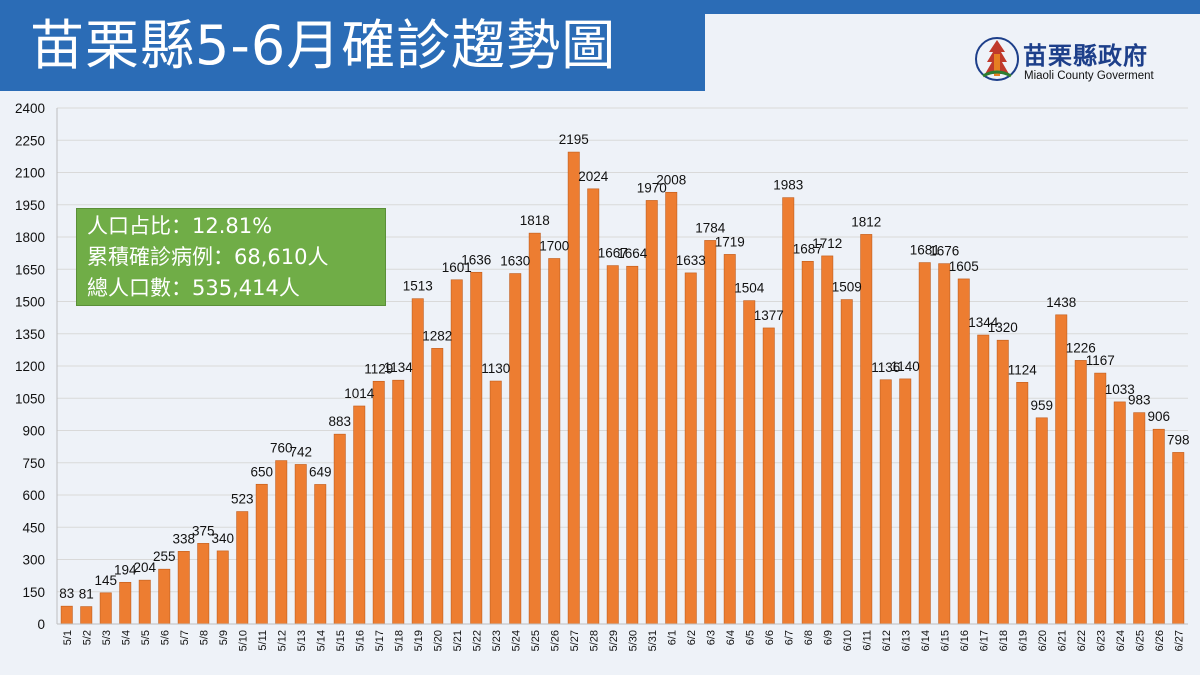 Image resolution: width=1200 pixels, height=675 pixels. I want to click on x-tick-label: 5/9, so click(224, 637).